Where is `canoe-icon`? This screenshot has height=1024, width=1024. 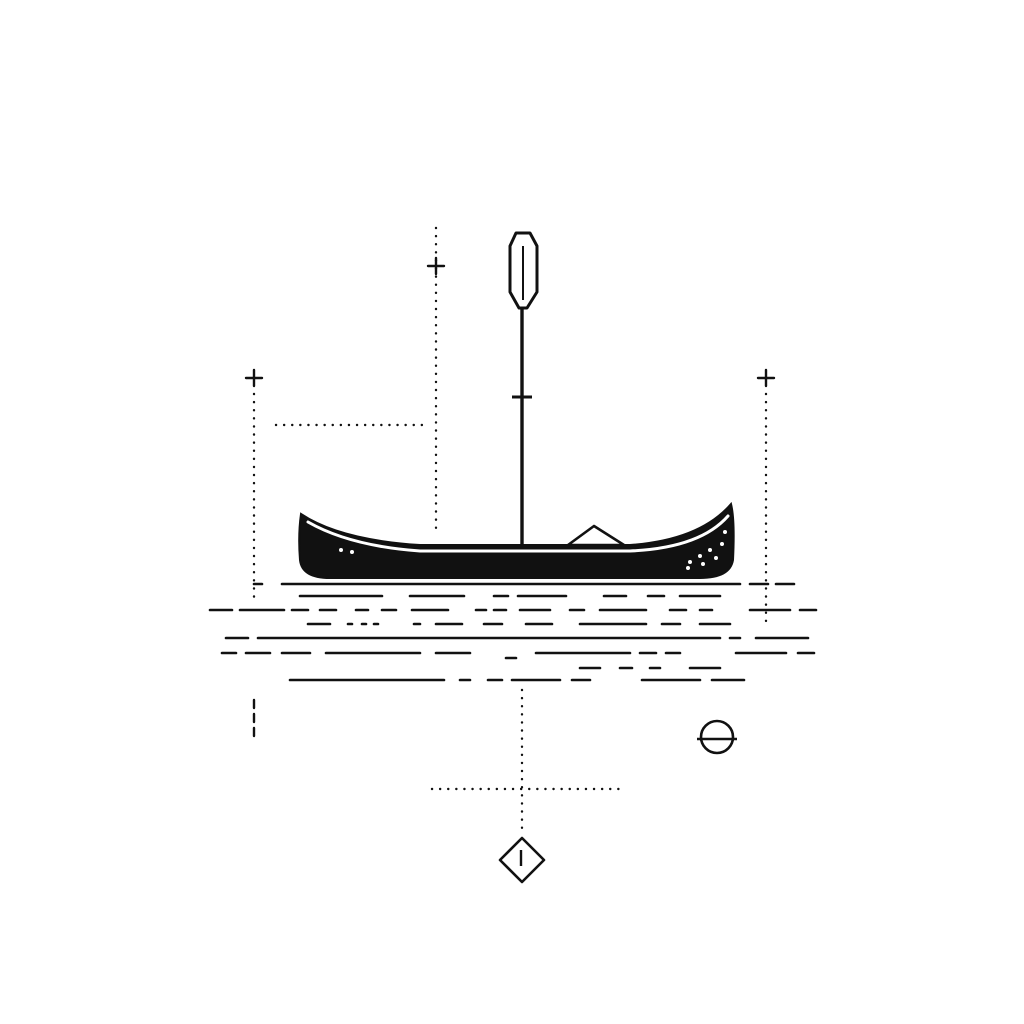
canoe-icon is located at coordinates (516, 540).